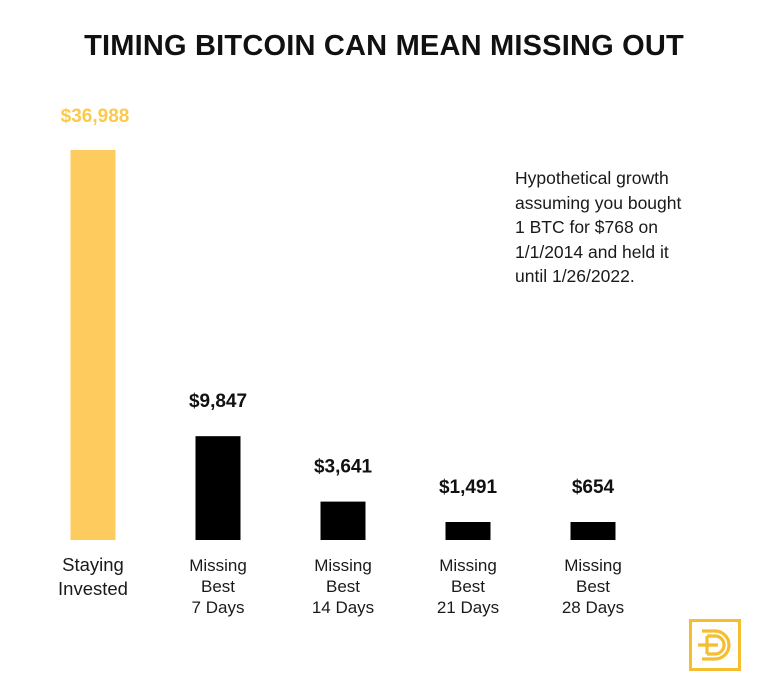  What do you see at coordinates (715, 645) in the screenshot?
I see `brand-logo-icon` at bounding box center [715, 645].